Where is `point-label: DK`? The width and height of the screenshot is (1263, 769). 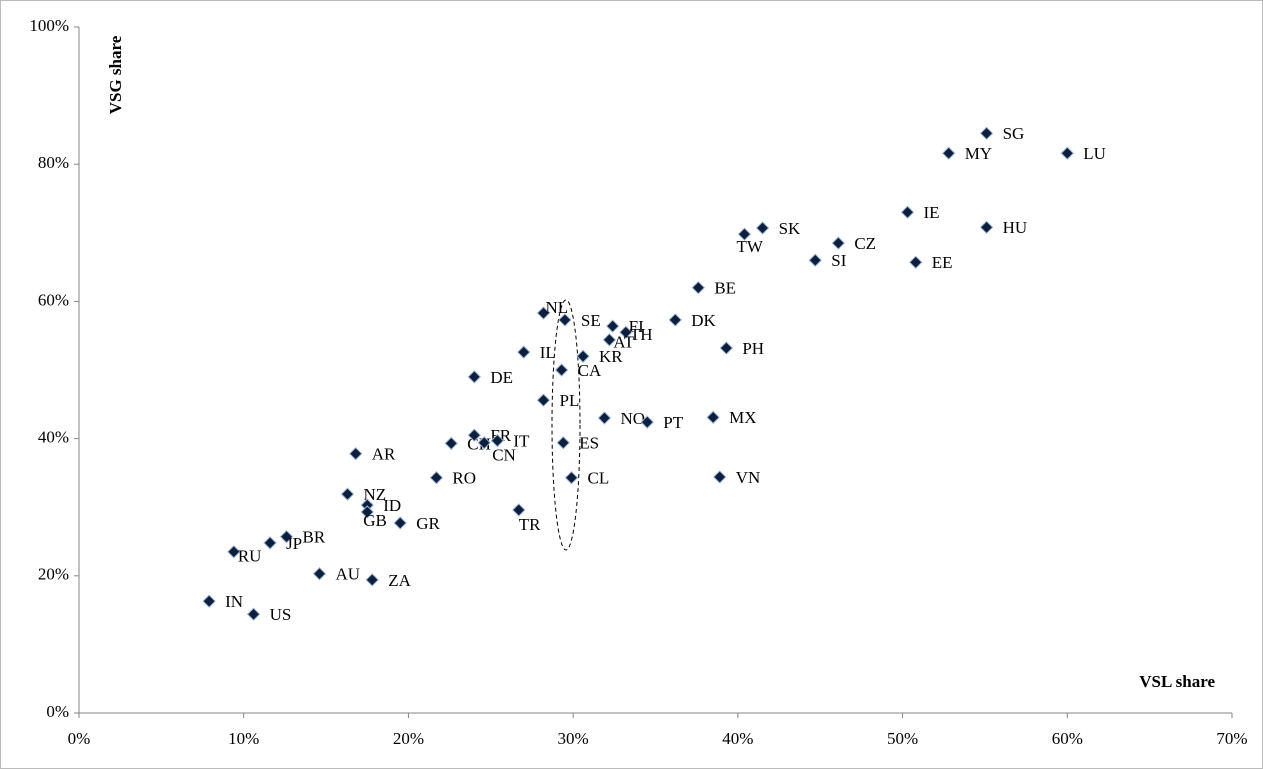
point-label: DK is located at coordinates (703, 320).